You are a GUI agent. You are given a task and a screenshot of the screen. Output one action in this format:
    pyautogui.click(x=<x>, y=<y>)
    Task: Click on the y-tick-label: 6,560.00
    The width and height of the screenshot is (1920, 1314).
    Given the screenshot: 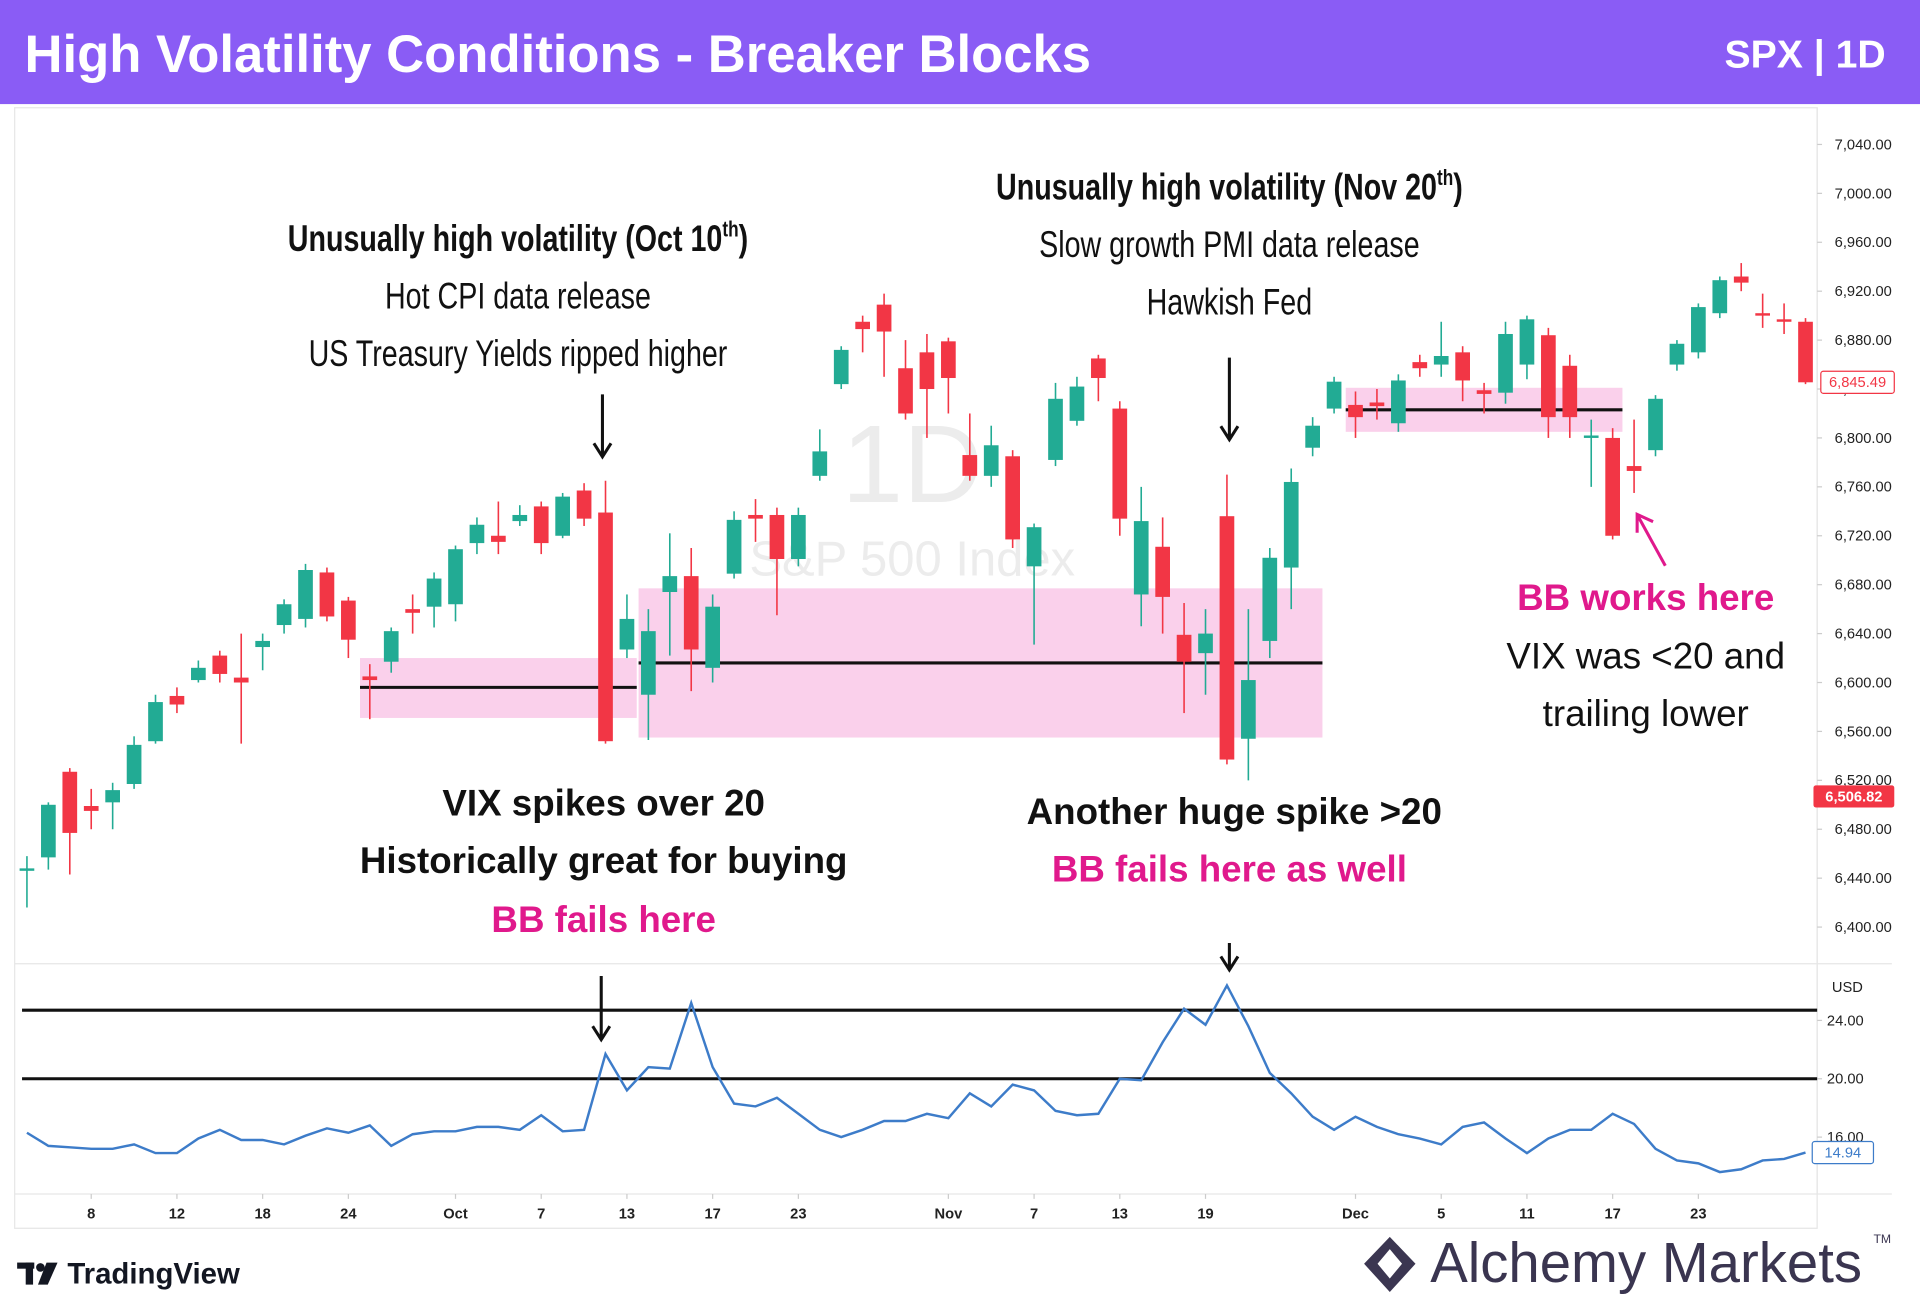 What is the action you would take?
    pyautogui.click(x=1863, y=732)
    